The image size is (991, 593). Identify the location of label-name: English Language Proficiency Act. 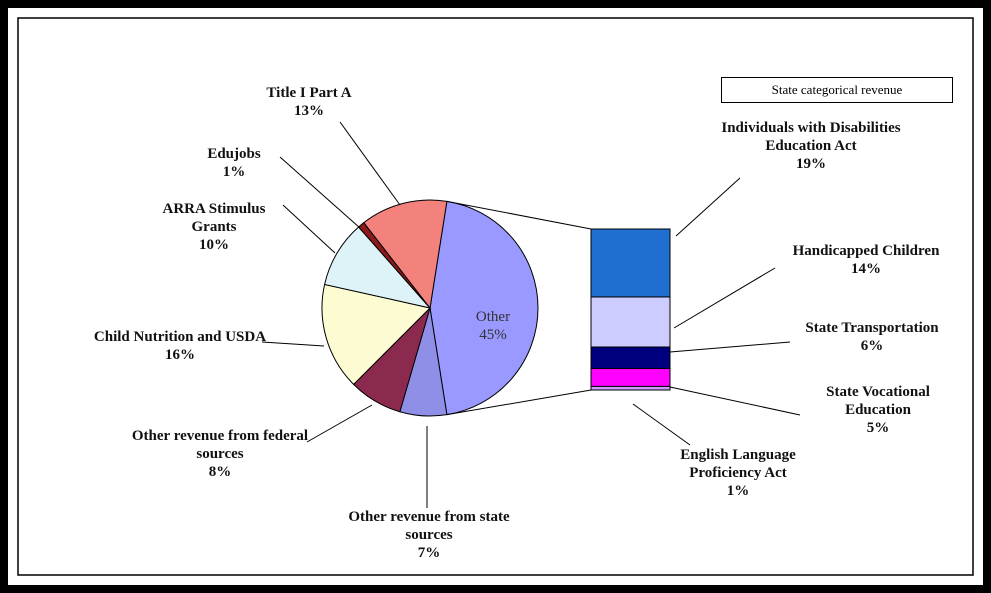
(738, 464).